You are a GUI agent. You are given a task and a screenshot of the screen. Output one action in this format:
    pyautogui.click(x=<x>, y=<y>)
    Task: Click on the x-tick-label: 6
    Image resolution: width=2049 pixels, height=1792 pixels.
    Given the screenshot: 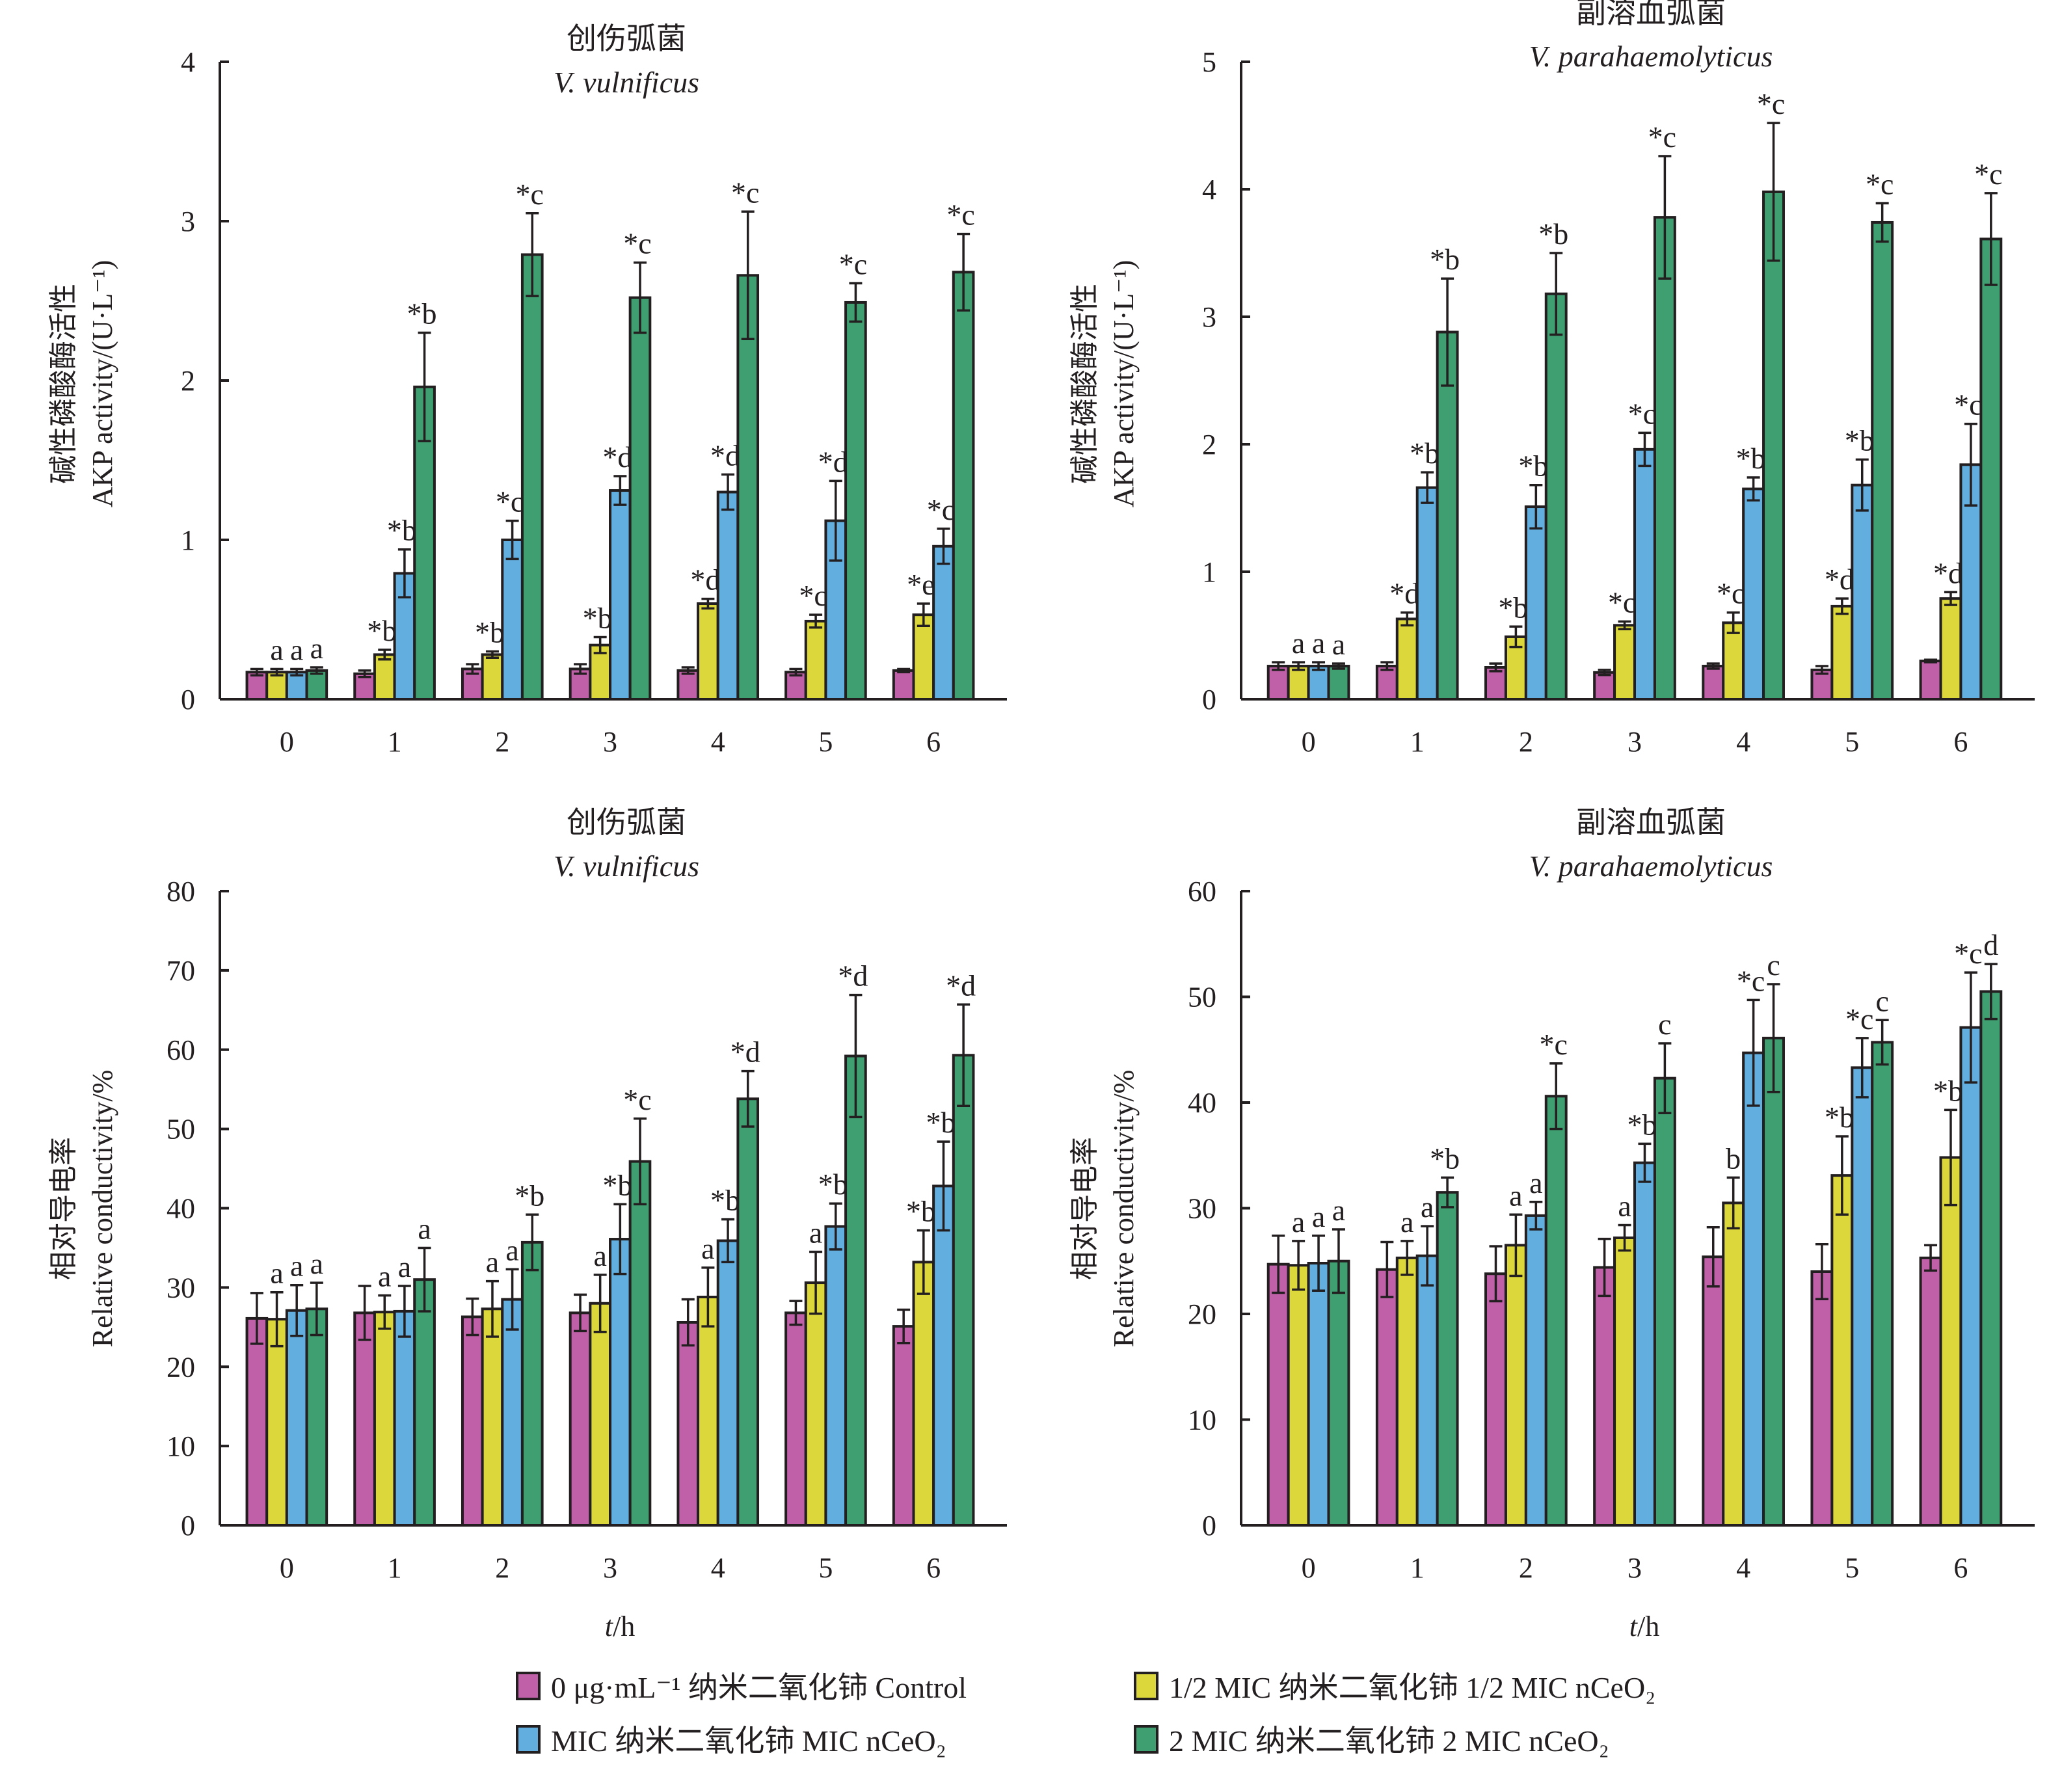 What is the action you would take?
    pyautogui.click(x=933, y=742)
    